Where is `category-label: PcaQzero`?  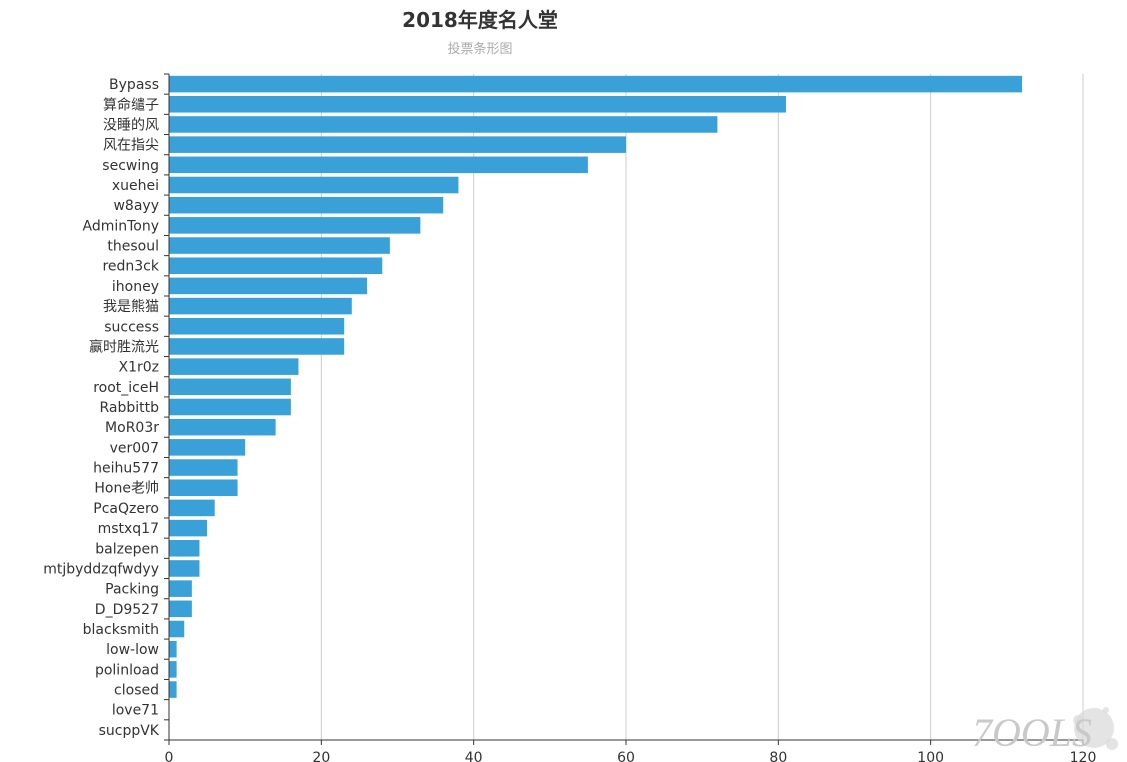
category-label: PcaQzero is located at coordinates (126, 509).